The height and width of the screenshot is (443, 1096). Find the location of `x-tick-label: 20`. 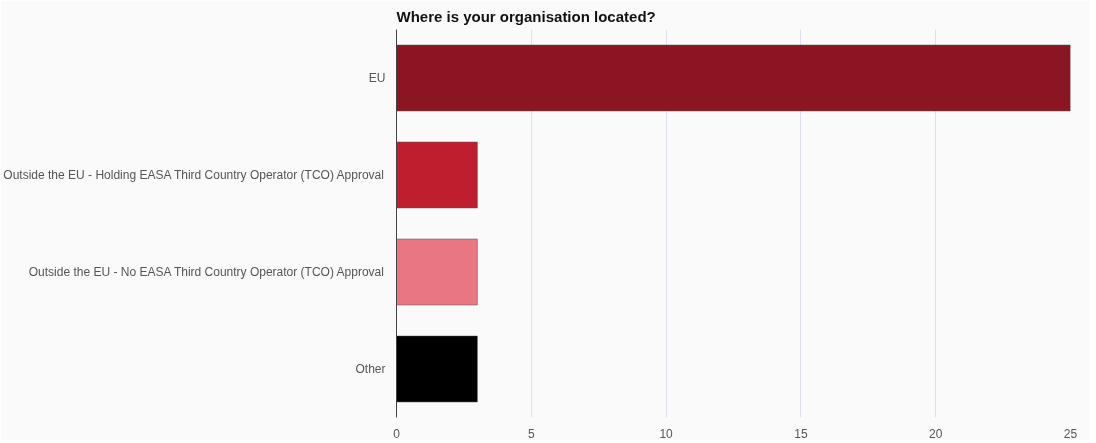

x-tick-label: 20 is located at coordinates (936, 433).